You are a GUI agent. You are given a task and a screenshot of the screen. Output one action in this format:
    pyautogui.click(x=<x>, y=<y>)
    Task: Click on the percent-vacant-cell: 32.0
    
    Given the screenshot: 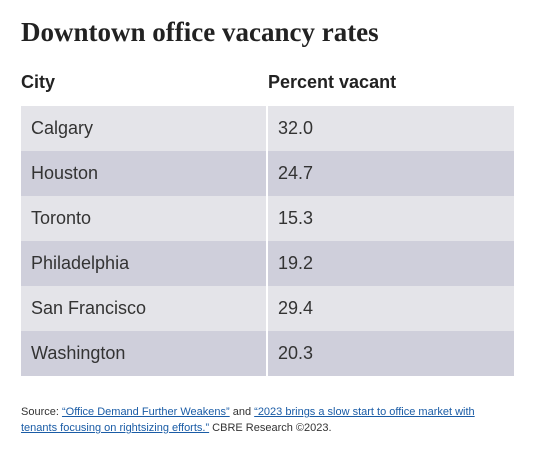 What is the action you would take?
    pyautogui.click(x=296, y=128)
    